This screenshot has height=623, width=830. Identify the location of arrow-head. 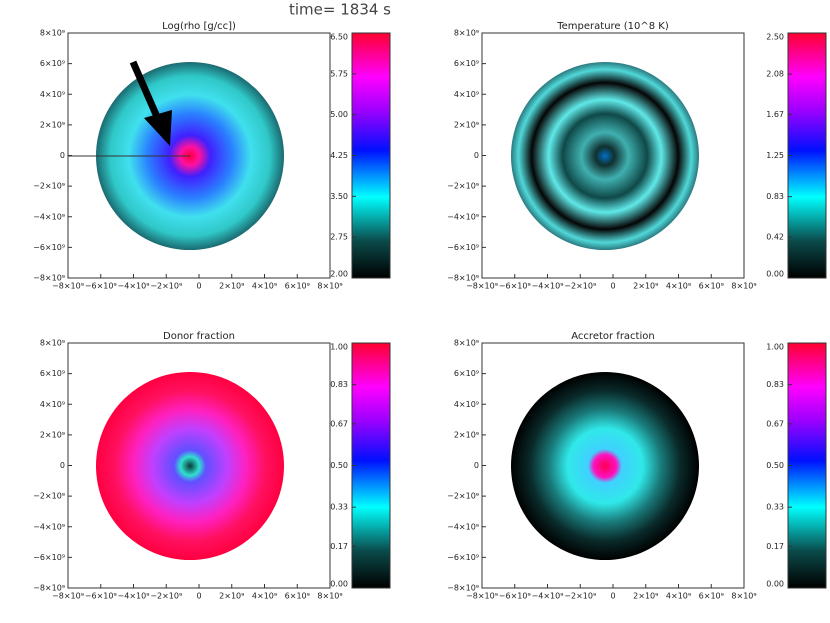
(158, 128).